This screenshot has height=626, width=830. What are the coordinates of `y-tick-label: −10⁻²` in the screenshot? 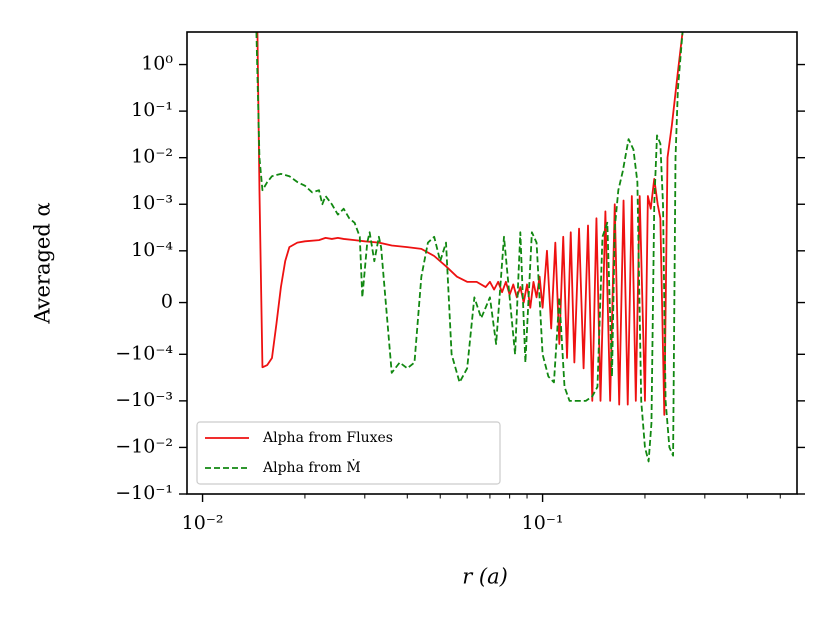 It's located at (144, 446).